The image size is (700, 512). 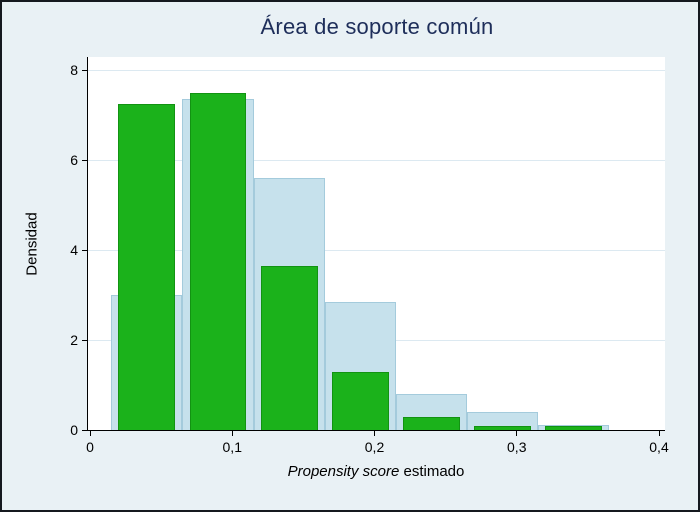 I want to click on x-axis-label-normal: estimado, so click(x=432, y=471).